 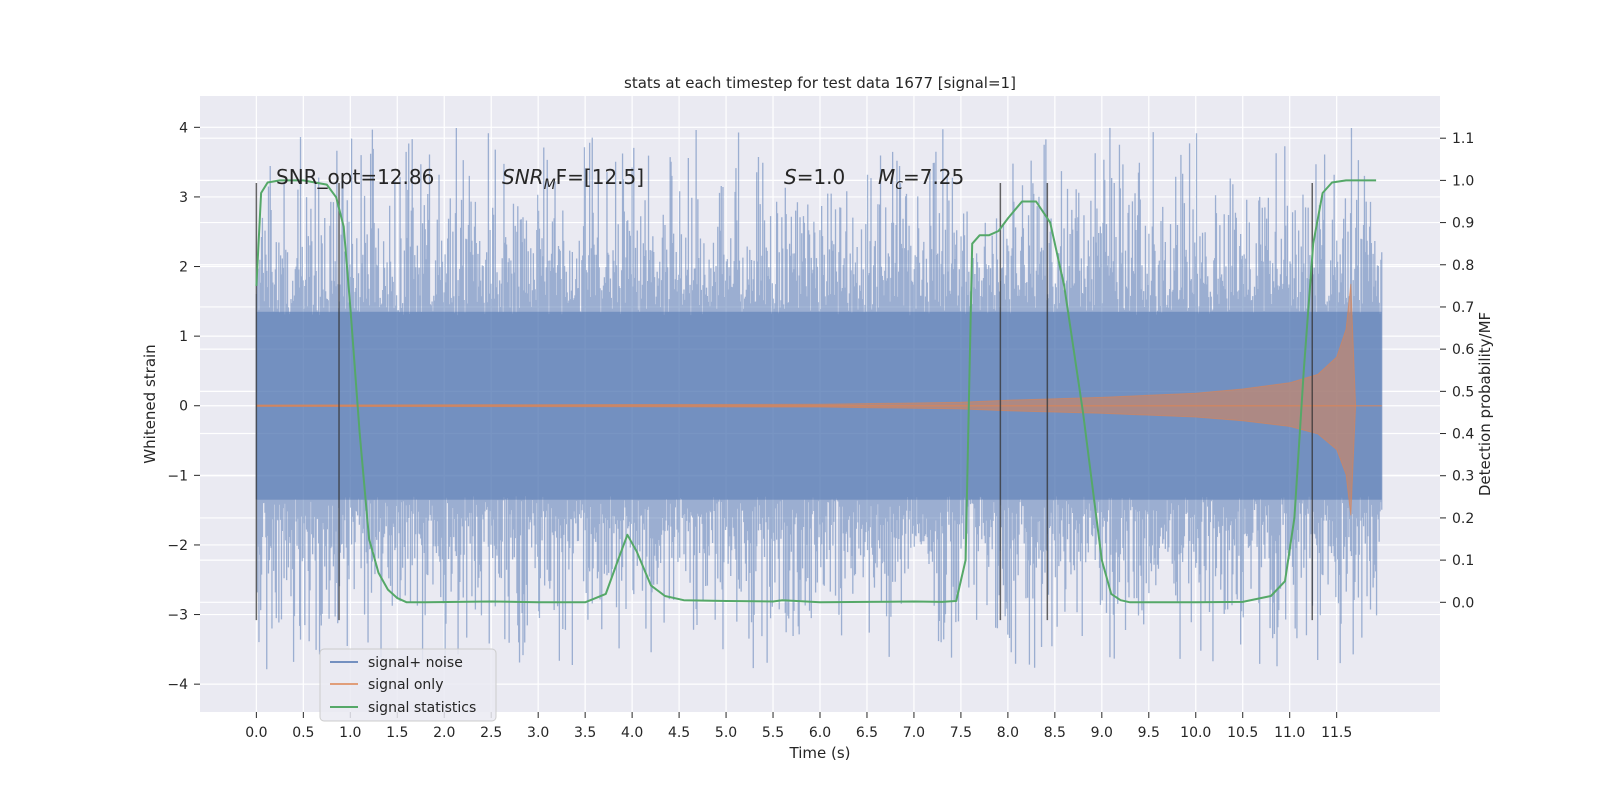 I want to click on x-tick-label: 10.5, so click(x=1242, y=733).